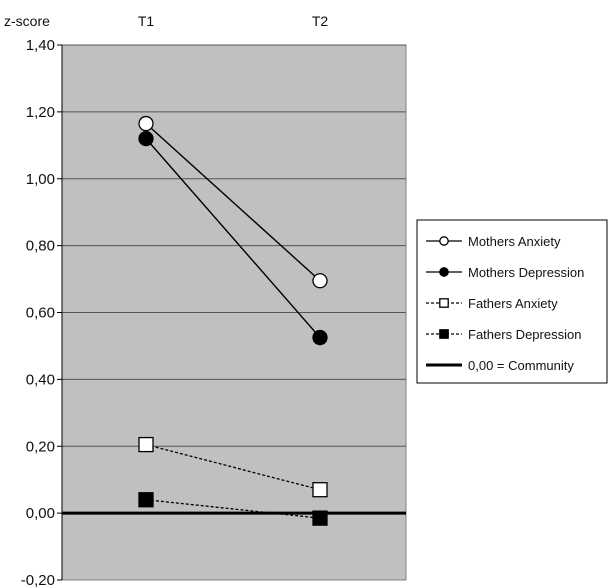 The height and width of the screenshot is (588, 610). I want to click on y-axis-ticks: -0,20 0,00 0,20 0,40 0,60 0,80 1,00 1,20 1,40, so click(41, 312).